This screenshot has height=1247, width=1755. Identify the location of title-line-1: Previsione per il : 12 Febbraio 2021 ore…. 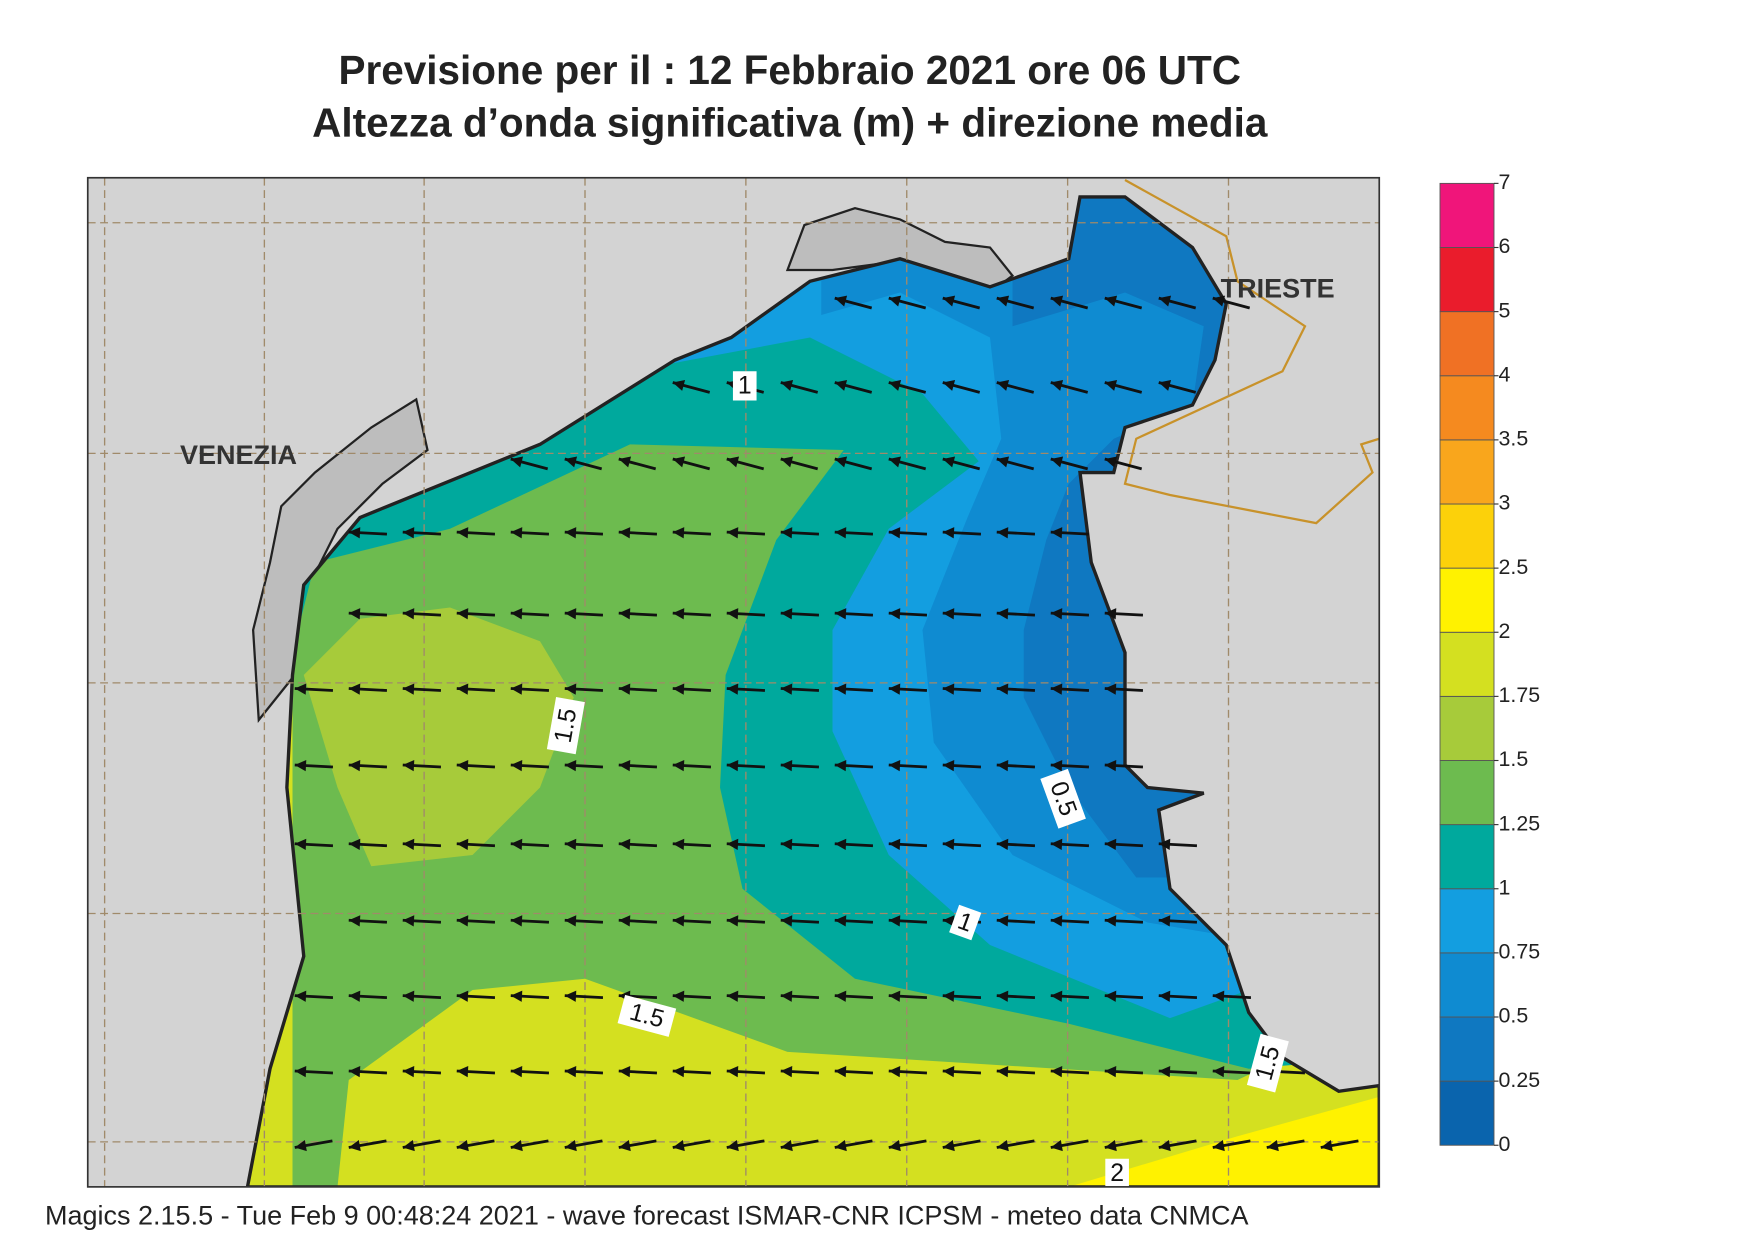
(789, 70).